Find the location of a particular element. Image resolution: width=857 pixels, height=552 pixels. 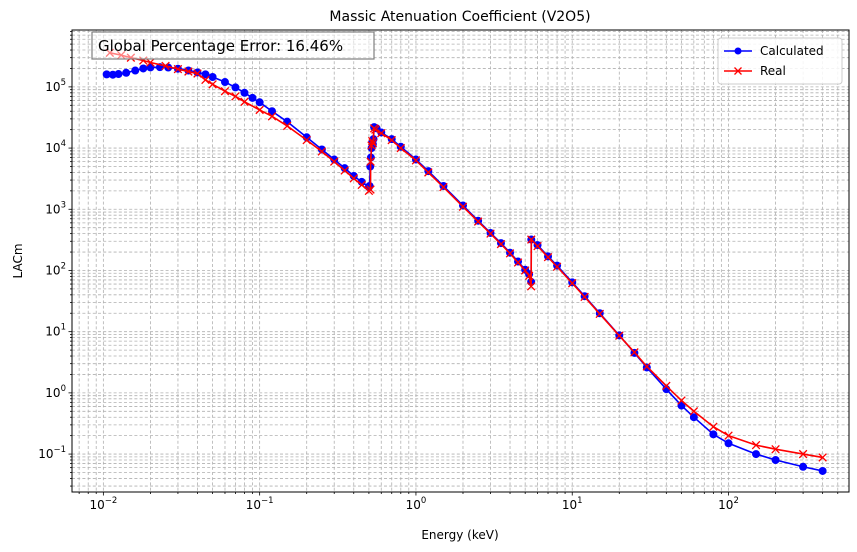

y-tick-label: 10³ is located at coordinates (55, 208).